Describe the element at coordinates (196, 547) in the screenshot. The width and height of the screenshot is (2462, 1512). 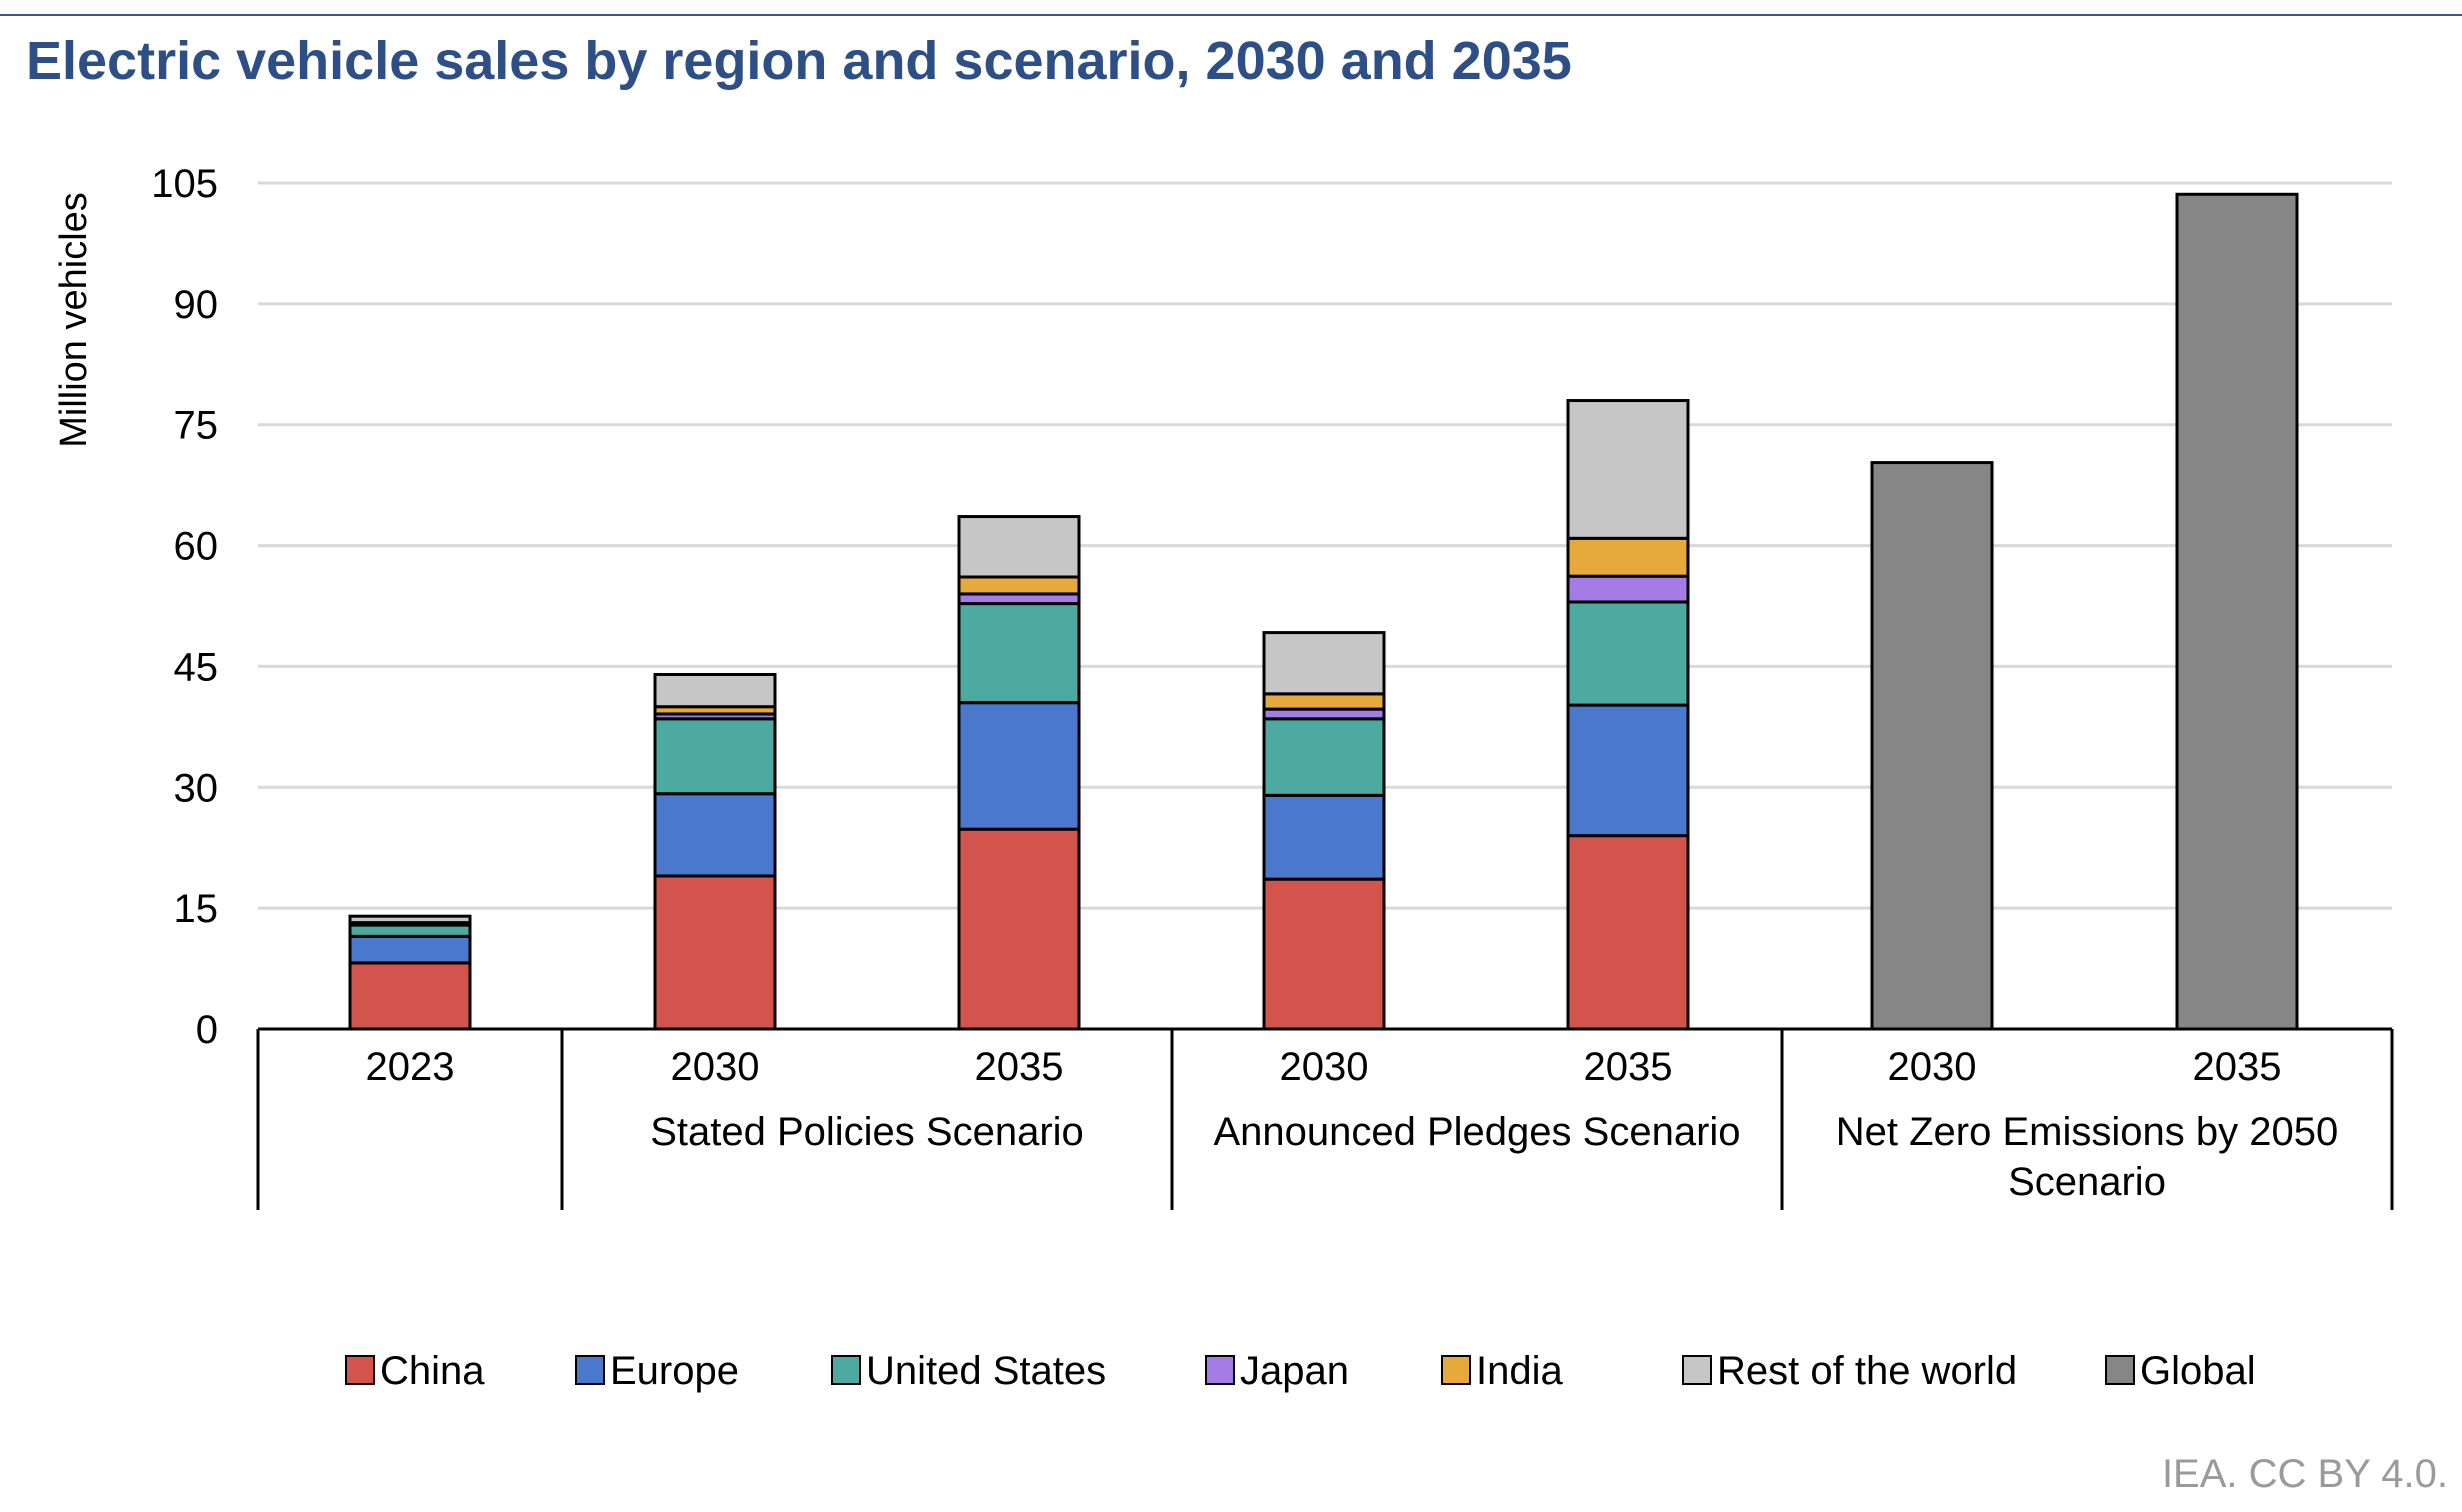
I see `y-tick-label: 60` at that location.